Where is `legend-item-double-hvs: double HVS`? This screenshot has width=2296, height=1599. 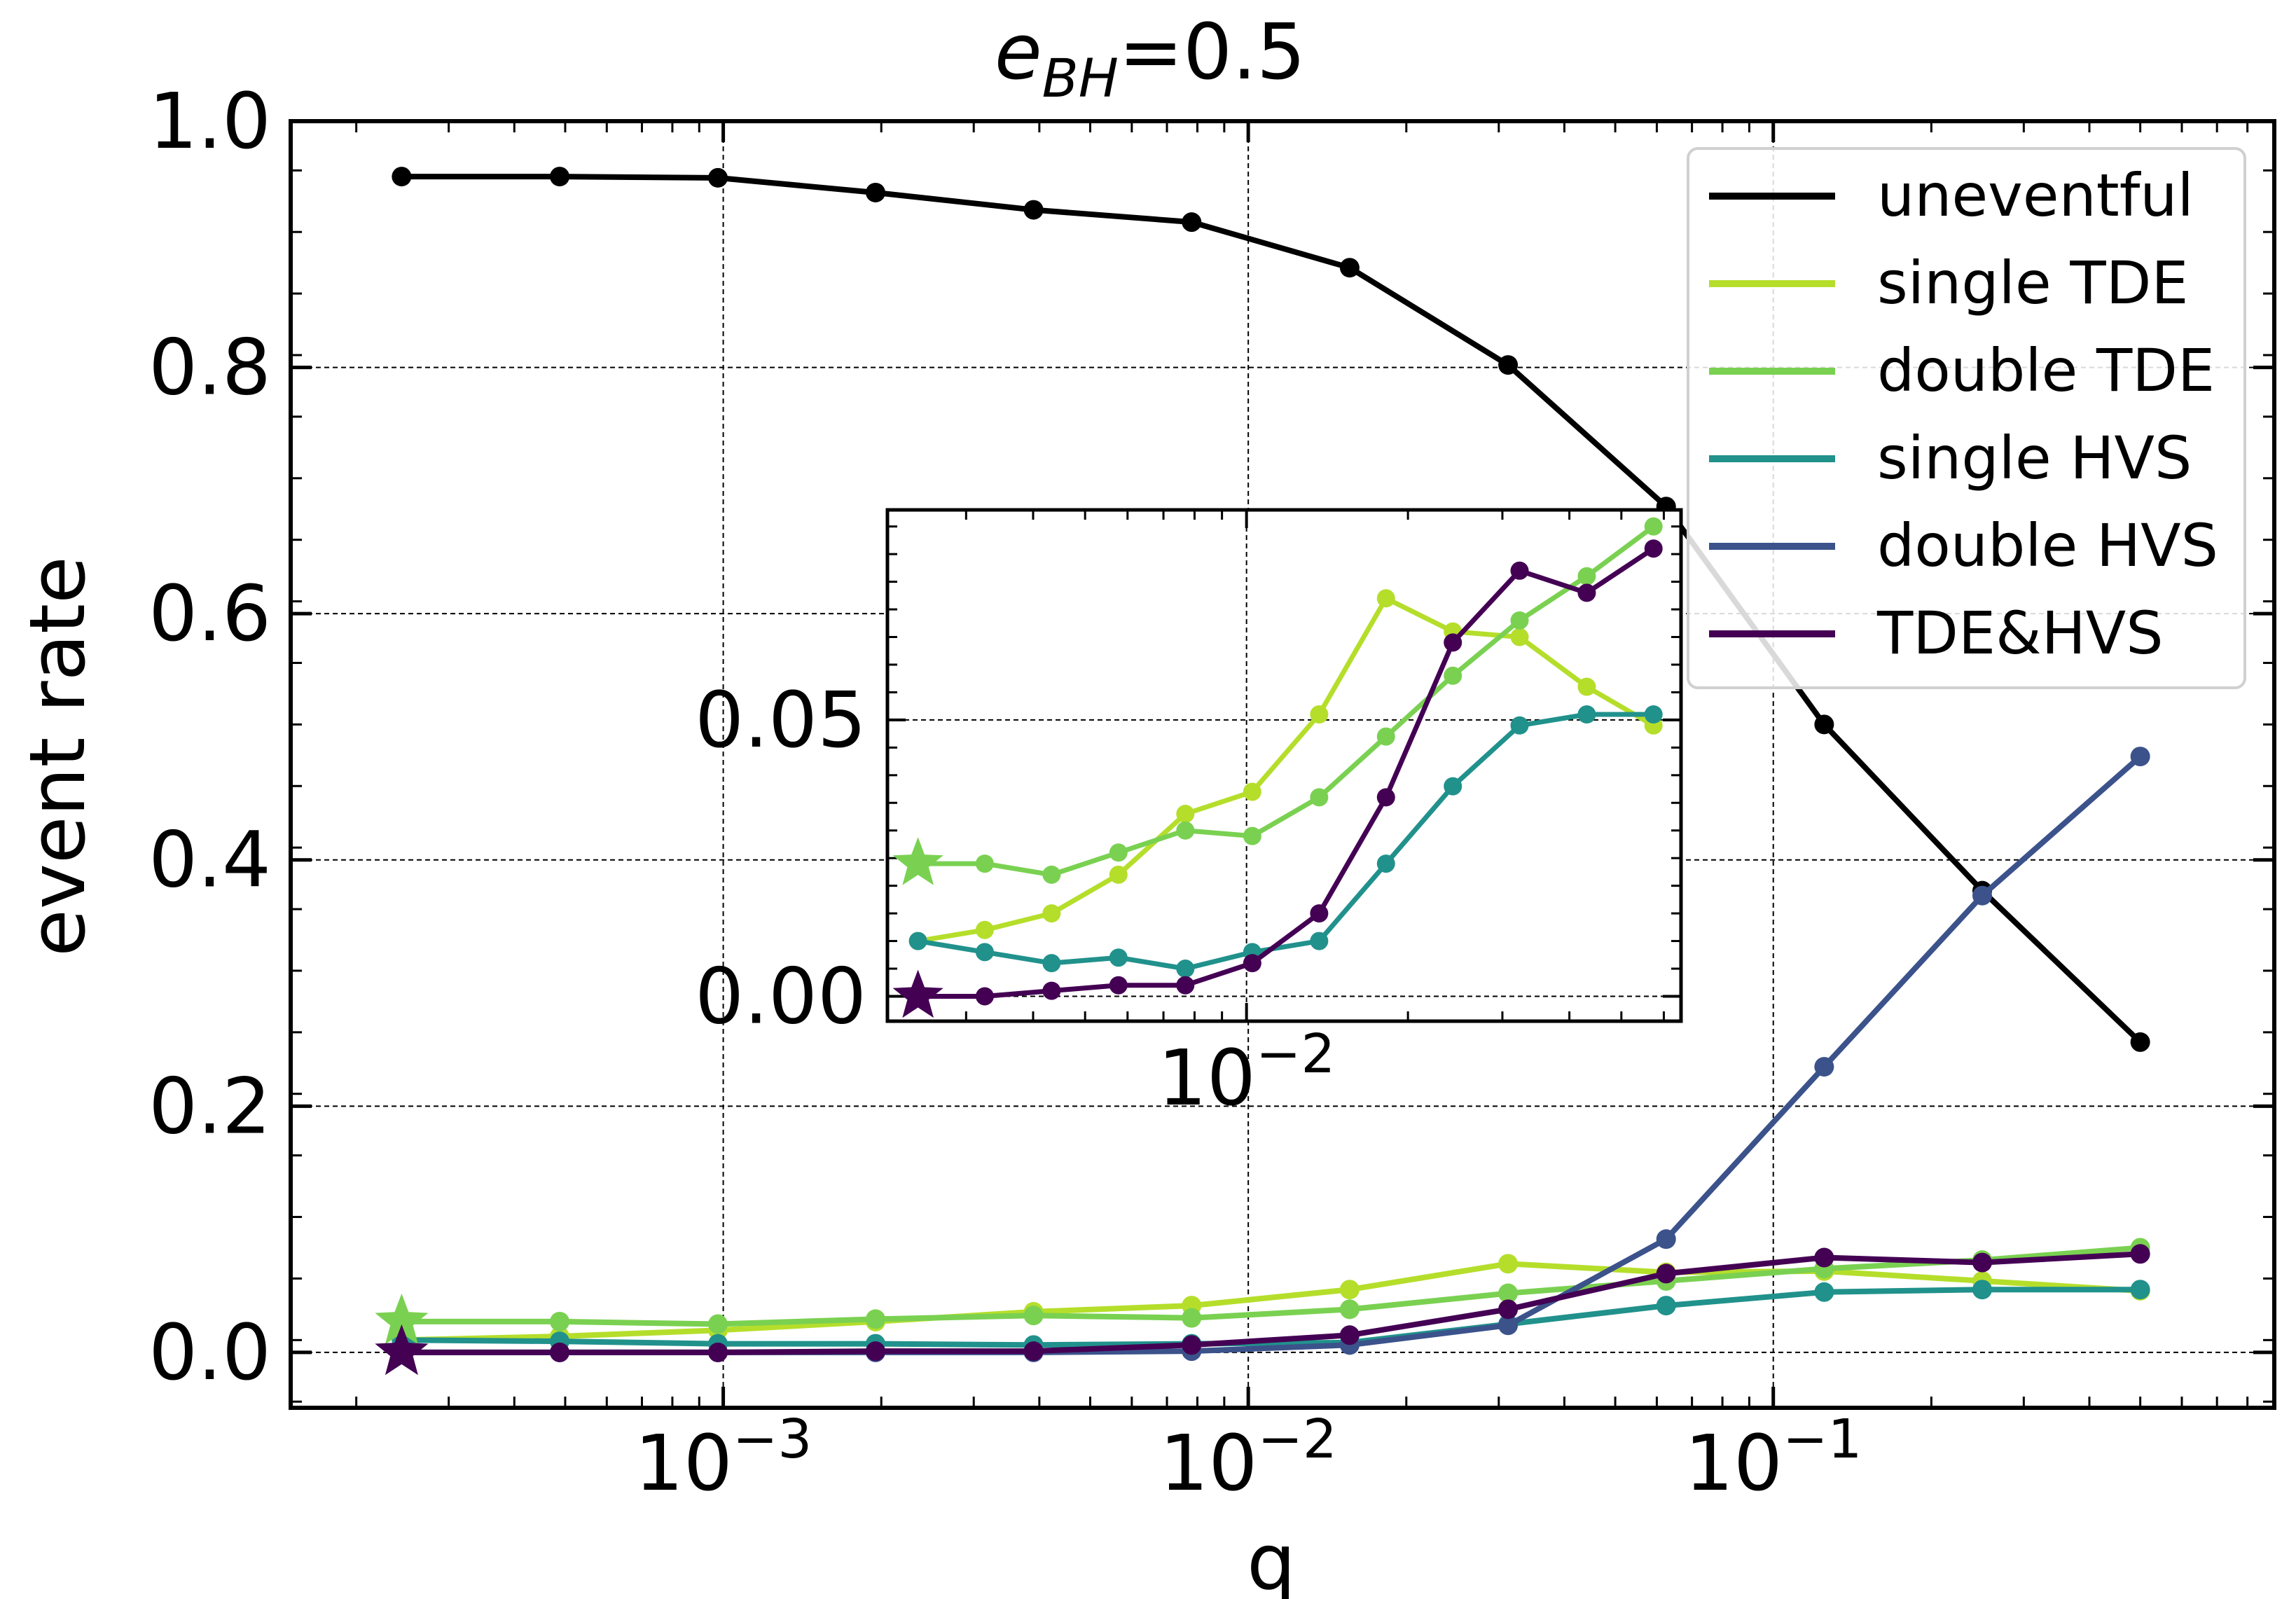 legend-item-double-hvs: double HVS is located at coordinates (1963, 545).